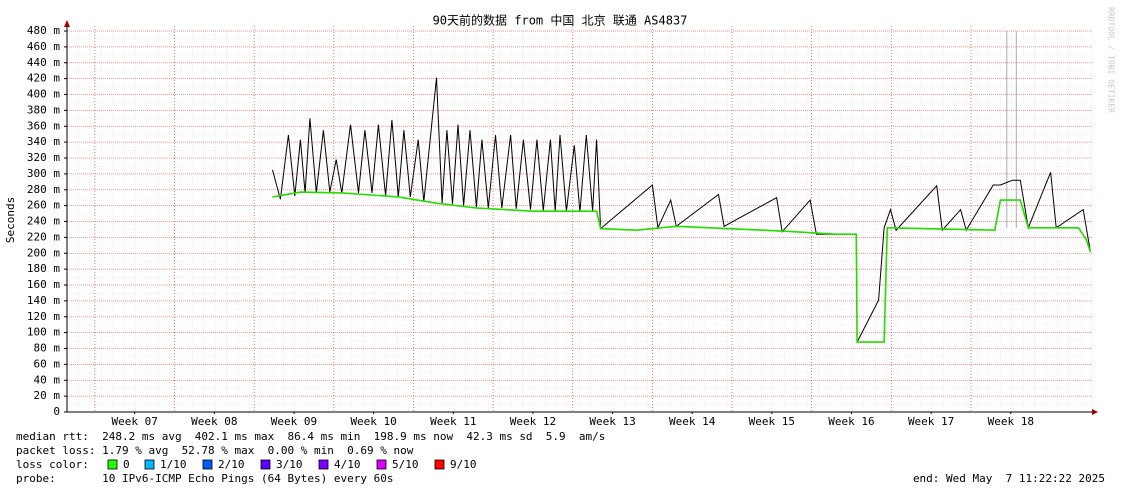 This screenshot has height=494, width=1121. I want to click on x-tick-label: Week 13, so click(612, 421).